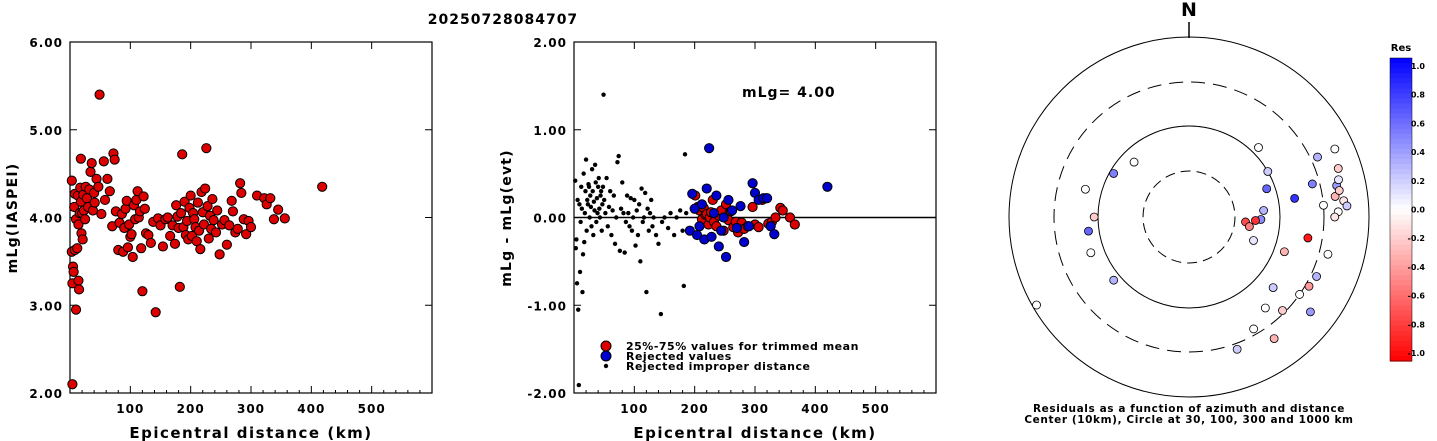 This screenshot has height=441, width=1437. What do you see at coordinates (755, 409) in the screenshot?
I see `plot2-x-tick-label: 300` at bounding box center [755, 409].